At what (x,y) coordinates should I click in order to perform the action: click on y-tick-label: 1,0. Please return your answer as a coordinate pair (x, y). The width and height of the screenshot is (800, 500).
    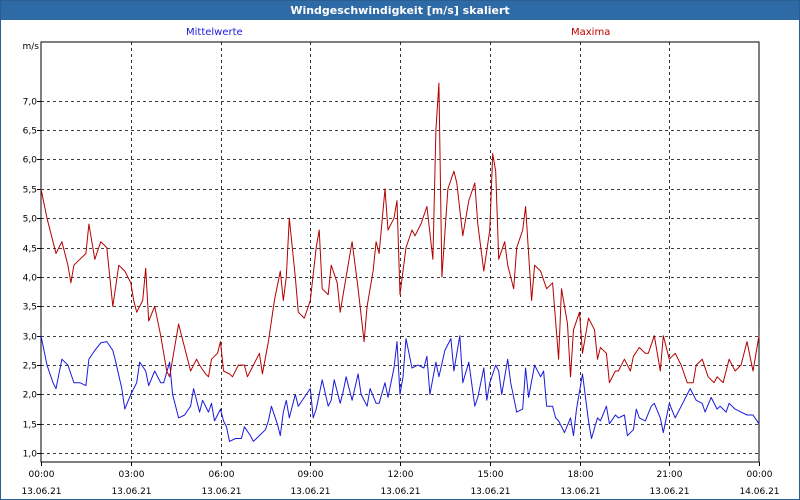
    Looking at the image, I should click on (30, 455).